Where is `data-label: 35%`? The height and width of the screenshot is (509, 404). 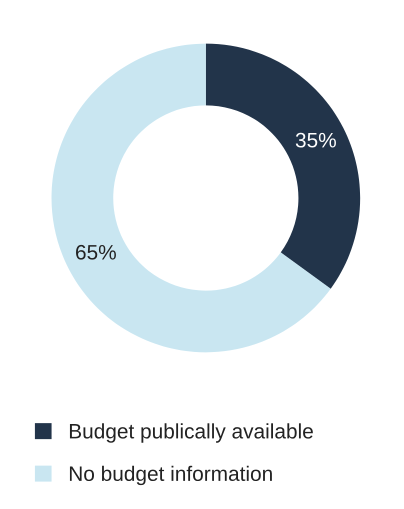
data-label: 35% is located at coordinates (316, 140).